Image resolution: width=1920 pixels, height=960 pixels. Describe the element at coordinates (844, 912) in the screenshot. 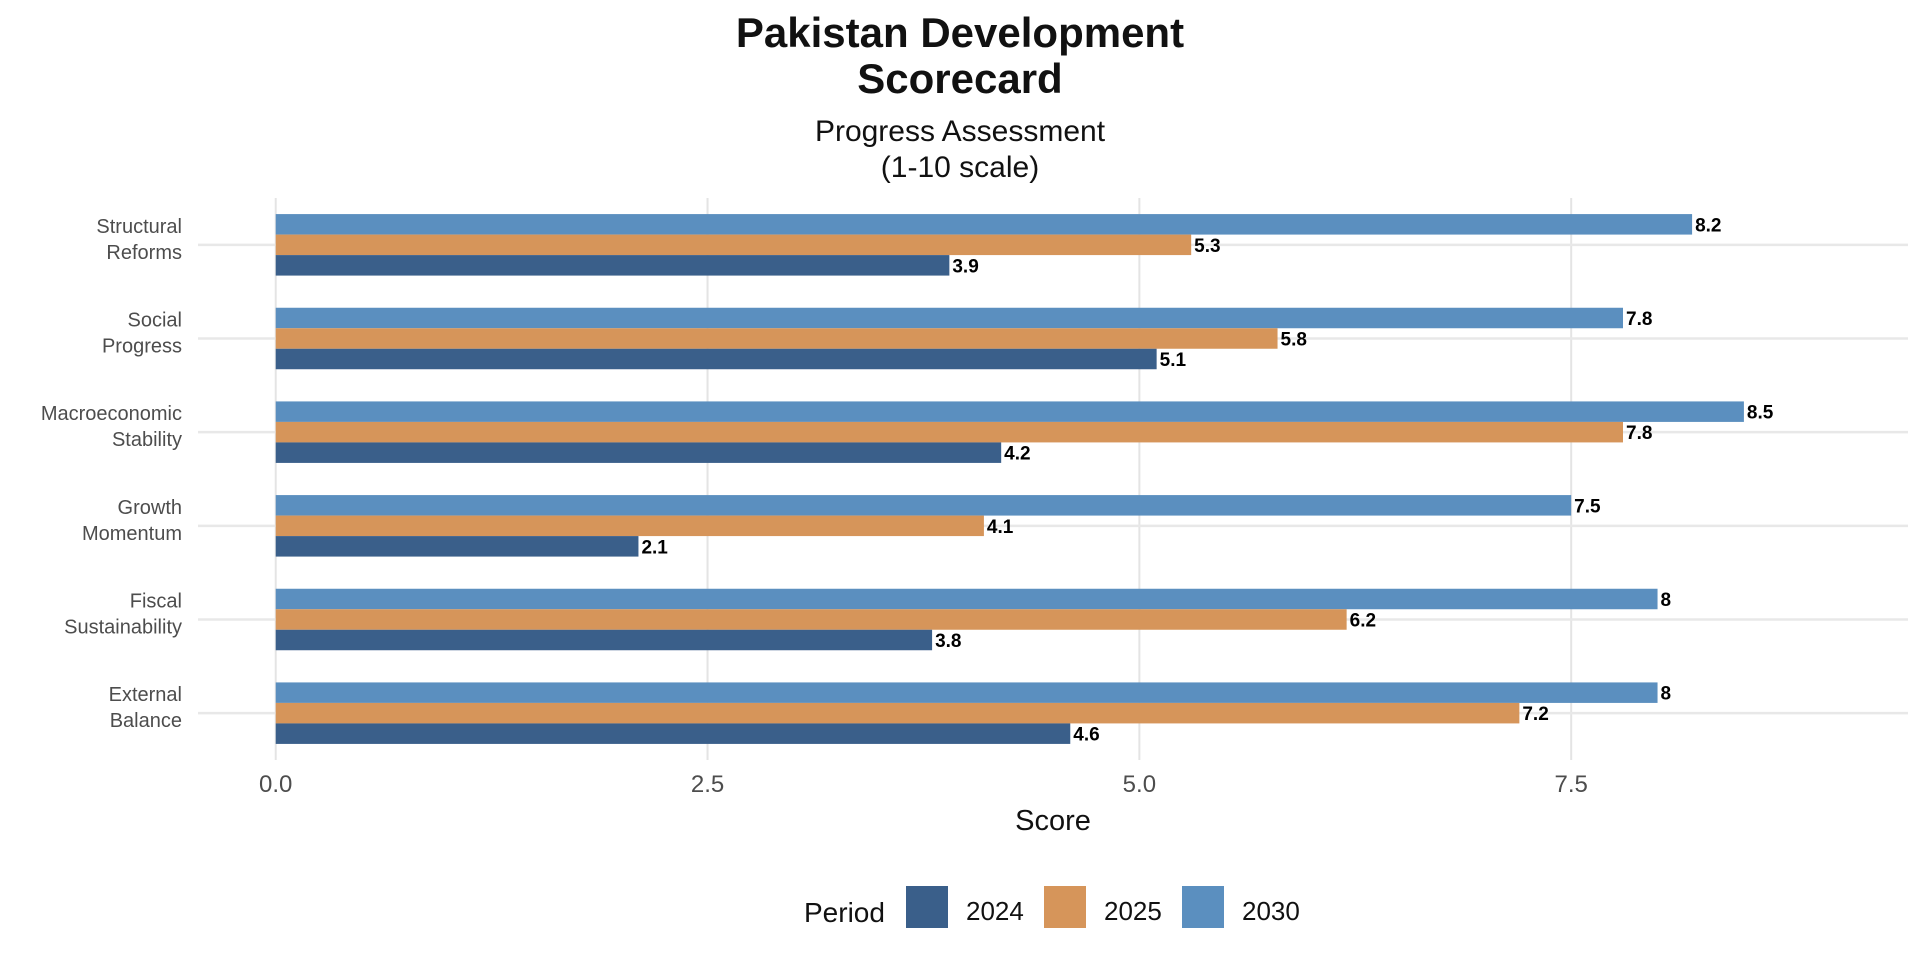

I see `legend-title: Period` at that location.